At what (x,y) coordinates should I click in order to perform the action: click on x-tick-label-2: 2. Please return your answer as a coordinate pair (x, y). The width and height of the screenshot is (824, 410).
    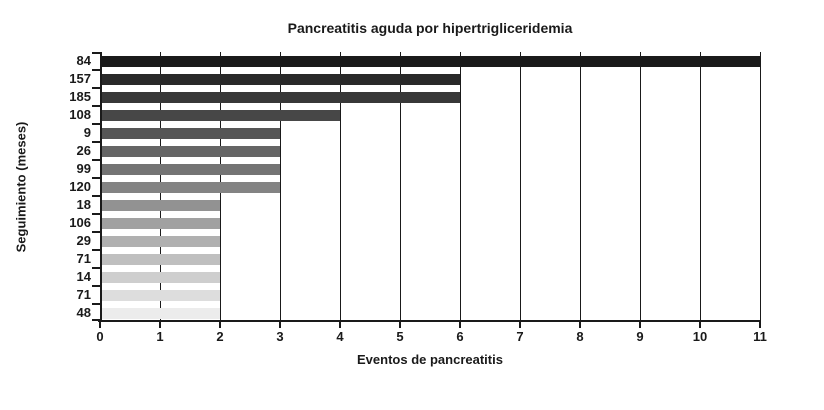
    Looking at the image, I should click on (220, 336).